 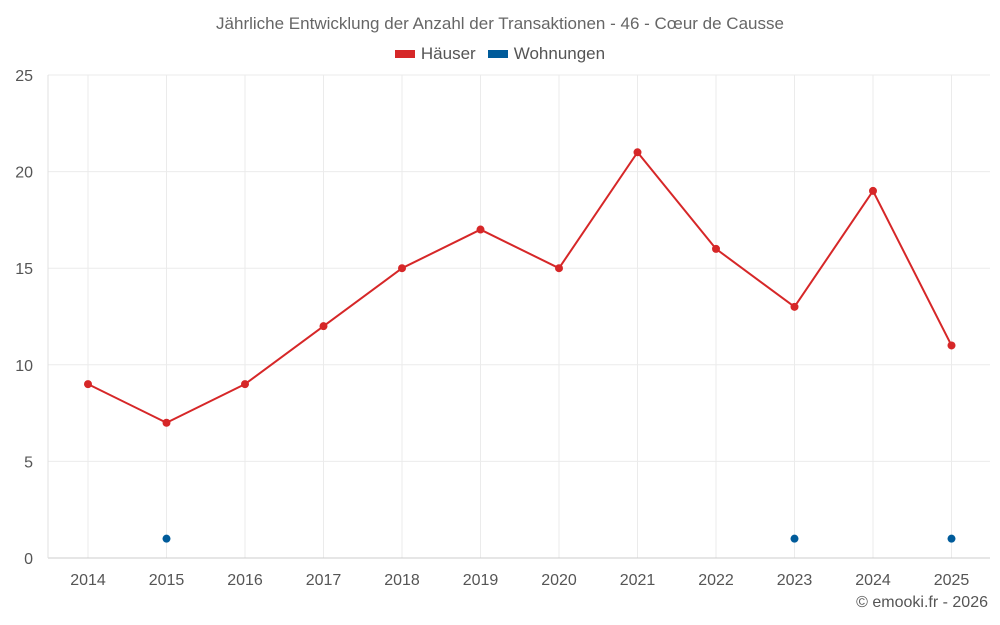 What do you see at coordinates (24, 269) in the screenshot?
I see `y-tick-label: 15` at bounding box center [24, 269].